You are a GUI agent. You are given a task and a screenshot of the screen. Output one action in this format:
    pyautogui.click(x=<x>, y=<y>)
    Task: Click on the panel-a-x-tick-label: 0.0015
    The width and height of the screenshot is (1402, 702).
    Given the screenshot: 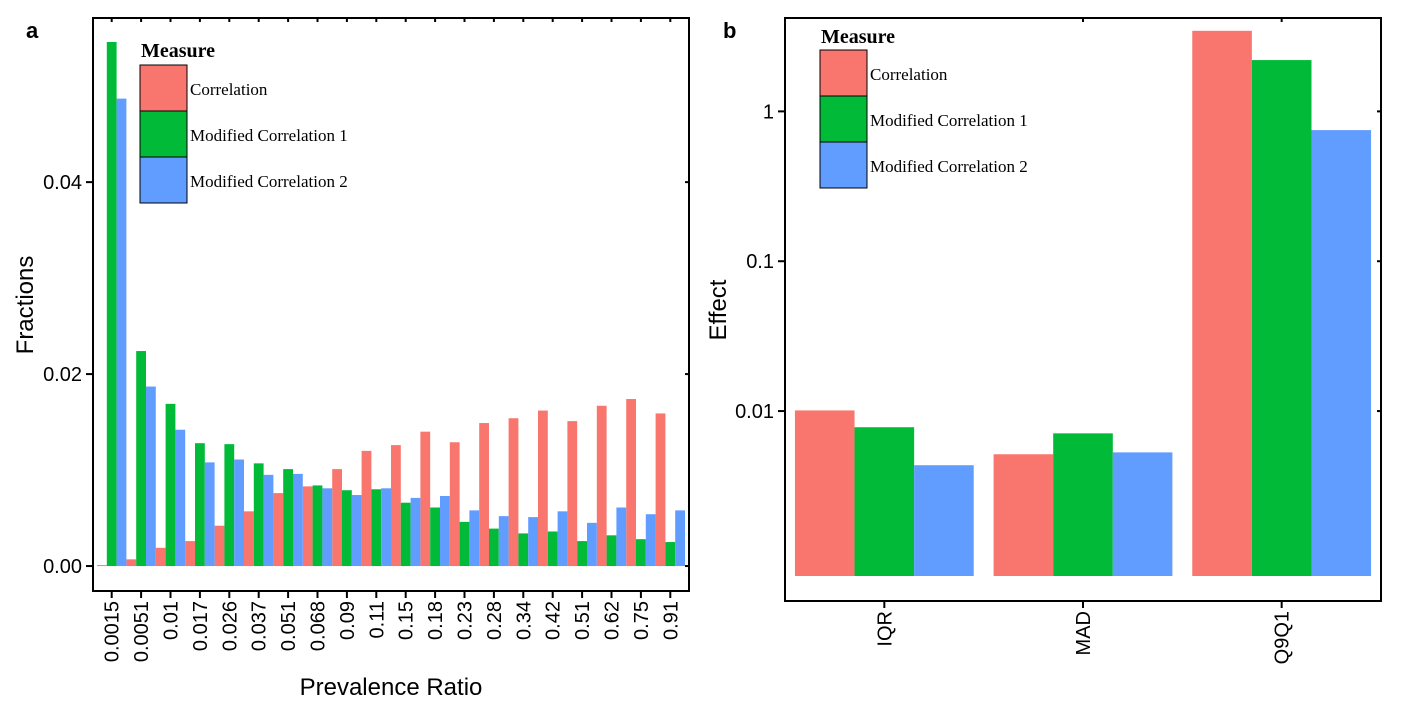 What is the action you would take?
    pyautogui.click(x=113, y=631)
    